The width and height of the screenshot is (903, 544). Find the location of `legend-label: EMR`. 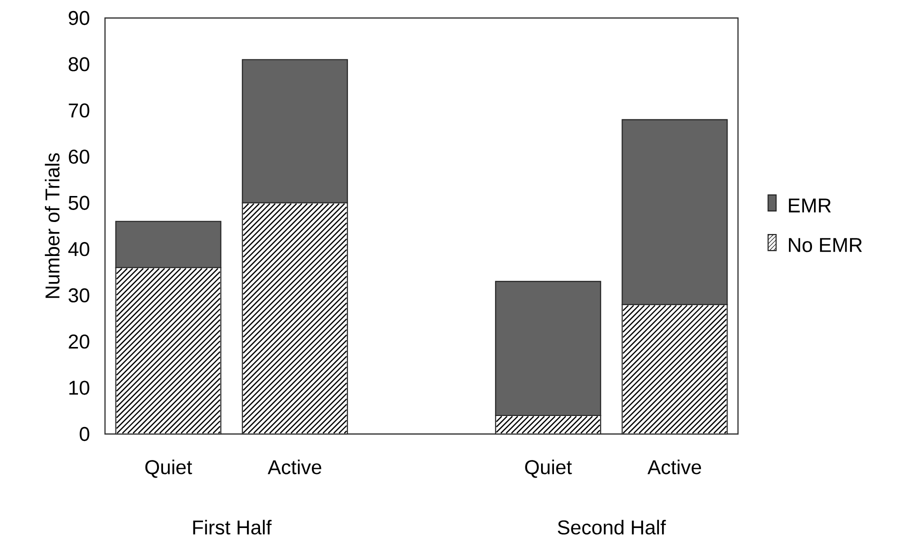

legend-label: EMR is located at coordinates (809, 205).